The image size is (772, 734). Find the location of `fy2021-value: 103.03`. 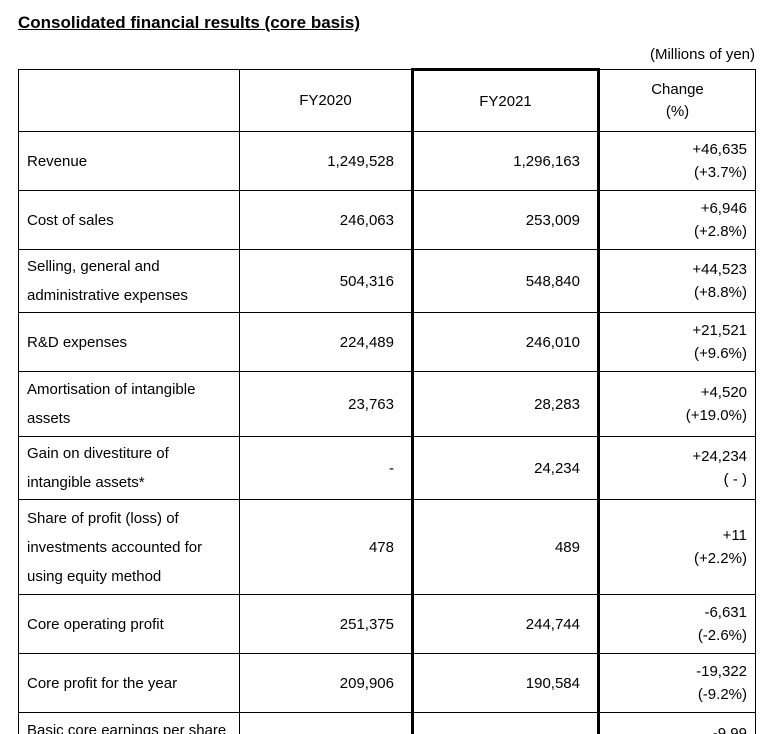

fy2021-value: 103.03 is located at coordinates (505, 723).